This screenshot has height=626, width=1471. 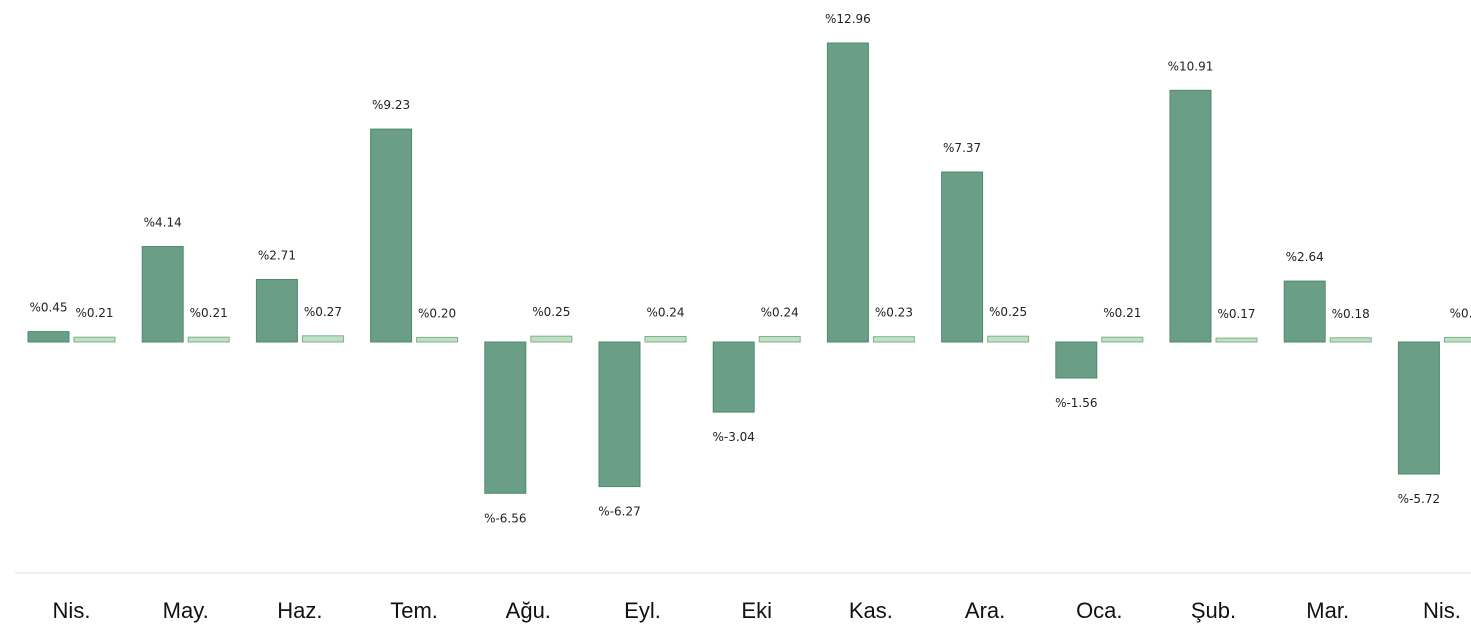 What do you see at coordinates (1419, 499) in the screenshot?
I see `primary-bar-value-label: %-5.72` at bounding box center [1419, 499].